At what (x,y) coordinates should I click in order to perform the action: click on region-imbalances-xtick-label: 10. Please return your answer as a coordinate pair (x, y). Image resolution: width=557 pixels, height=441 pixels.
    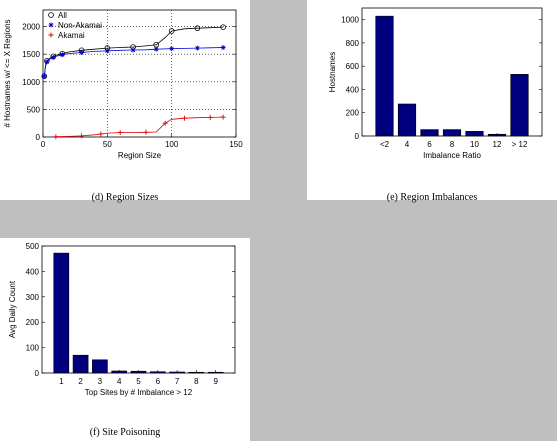
    Looking at the image, I should click on (474, 144).